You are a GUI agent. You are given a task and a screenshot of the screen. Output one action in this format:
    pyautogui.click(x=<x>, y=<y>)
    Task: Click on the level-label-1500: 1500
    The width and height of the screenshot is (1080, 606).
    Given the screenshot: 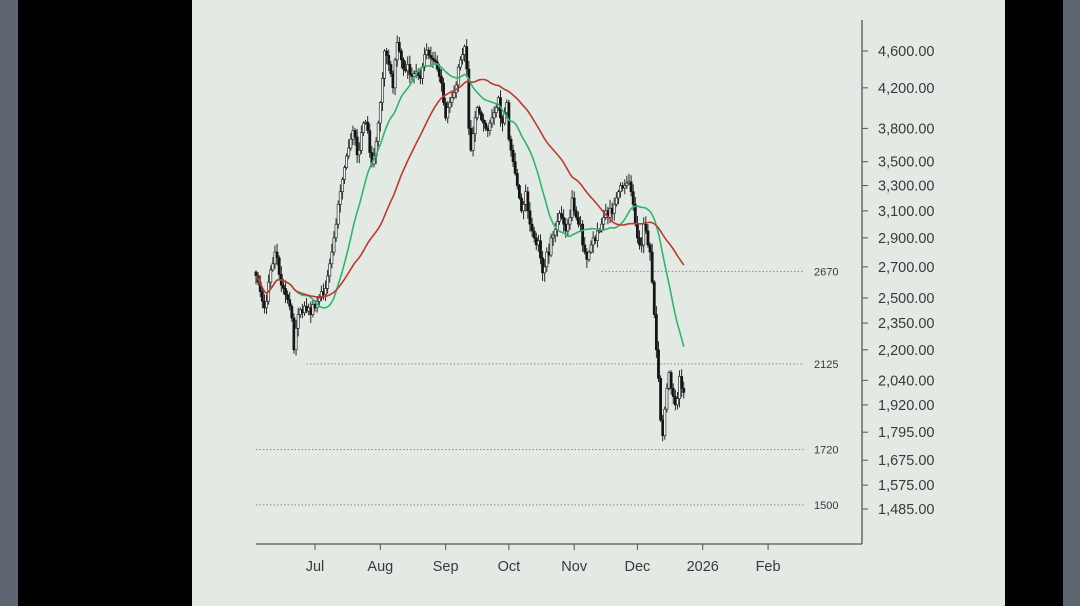 What is the action you would take?
    pyautogui.click(x=826, y=506)
    